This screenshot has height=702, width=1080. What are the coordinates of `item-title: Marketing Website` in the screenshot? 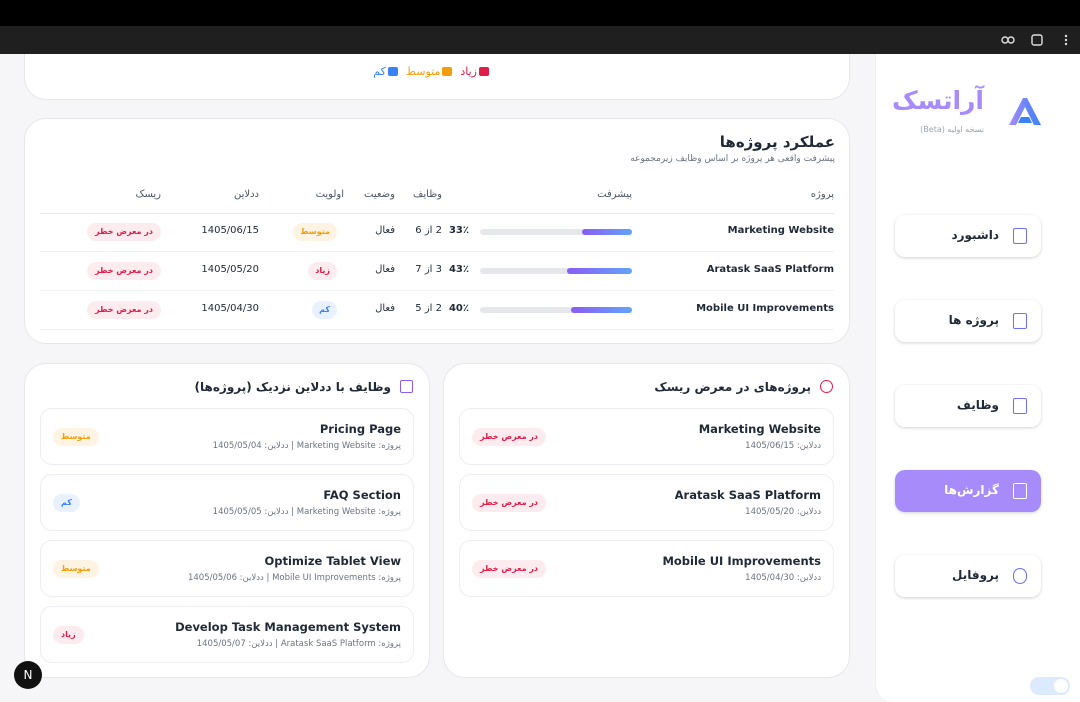 It's located at (759, 429).